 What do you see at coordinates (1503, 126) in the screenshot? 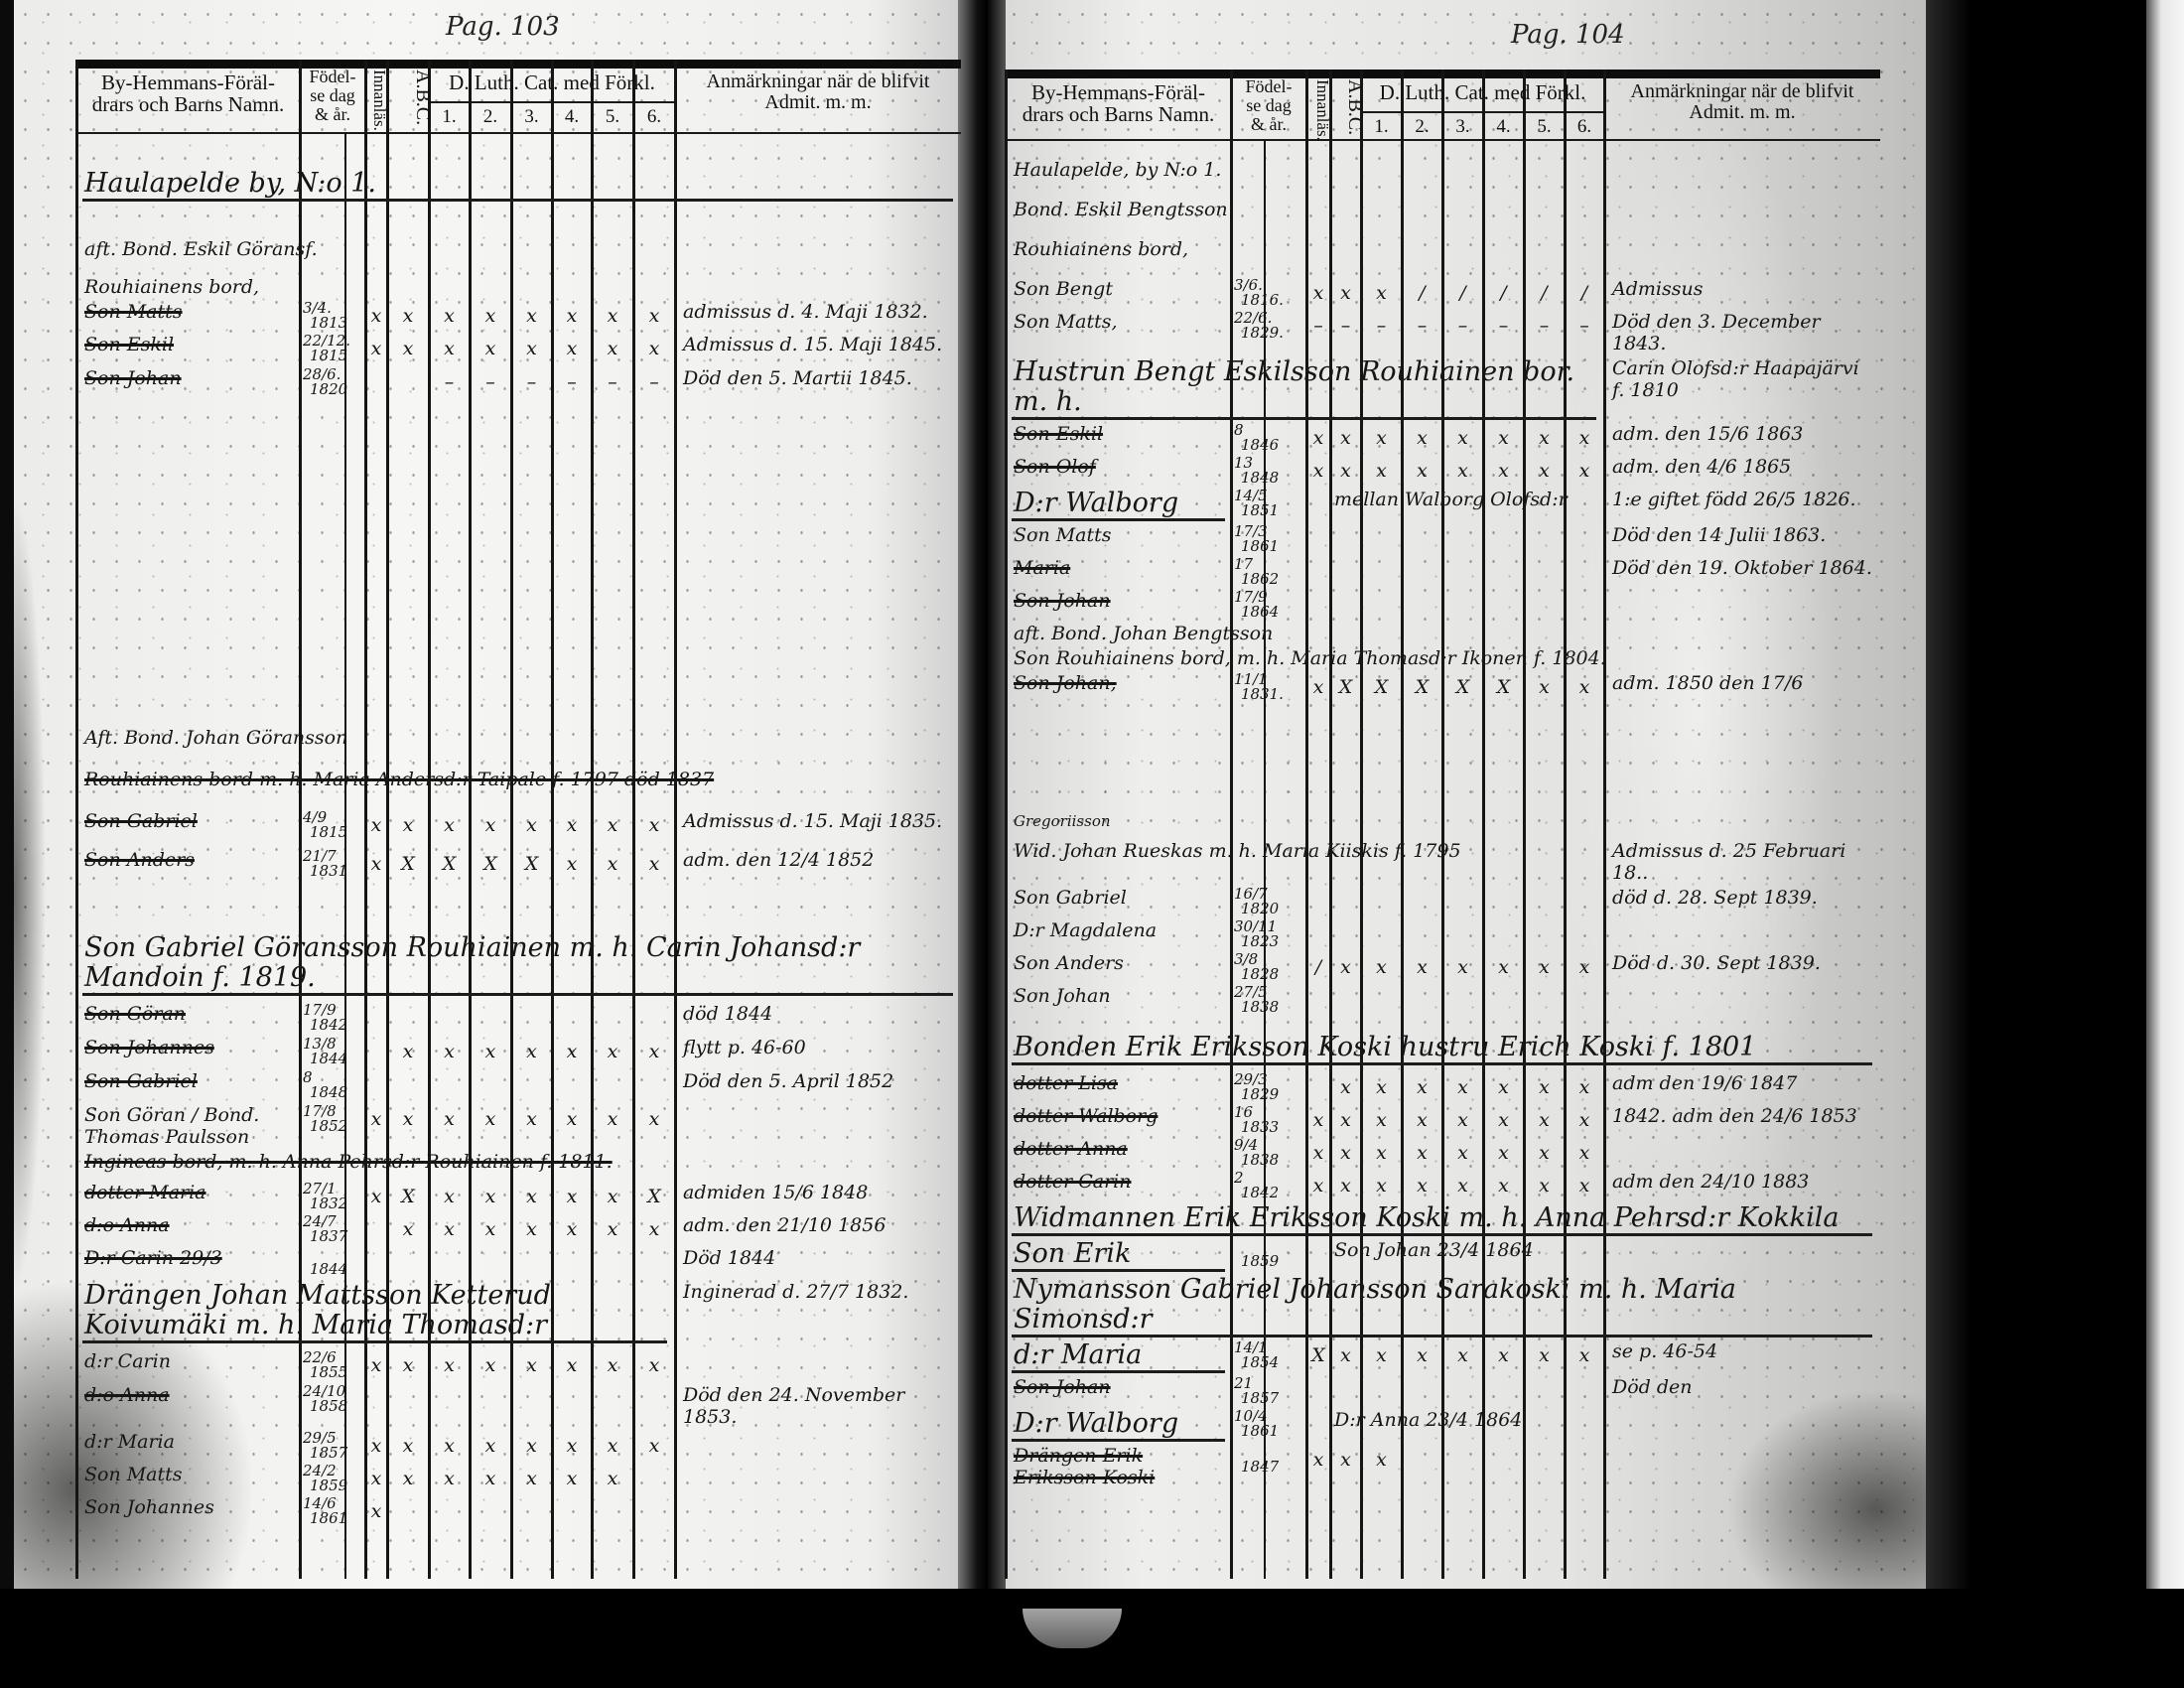
I see `header-catechism-4: 4.` at bounding box center [1503, 126].